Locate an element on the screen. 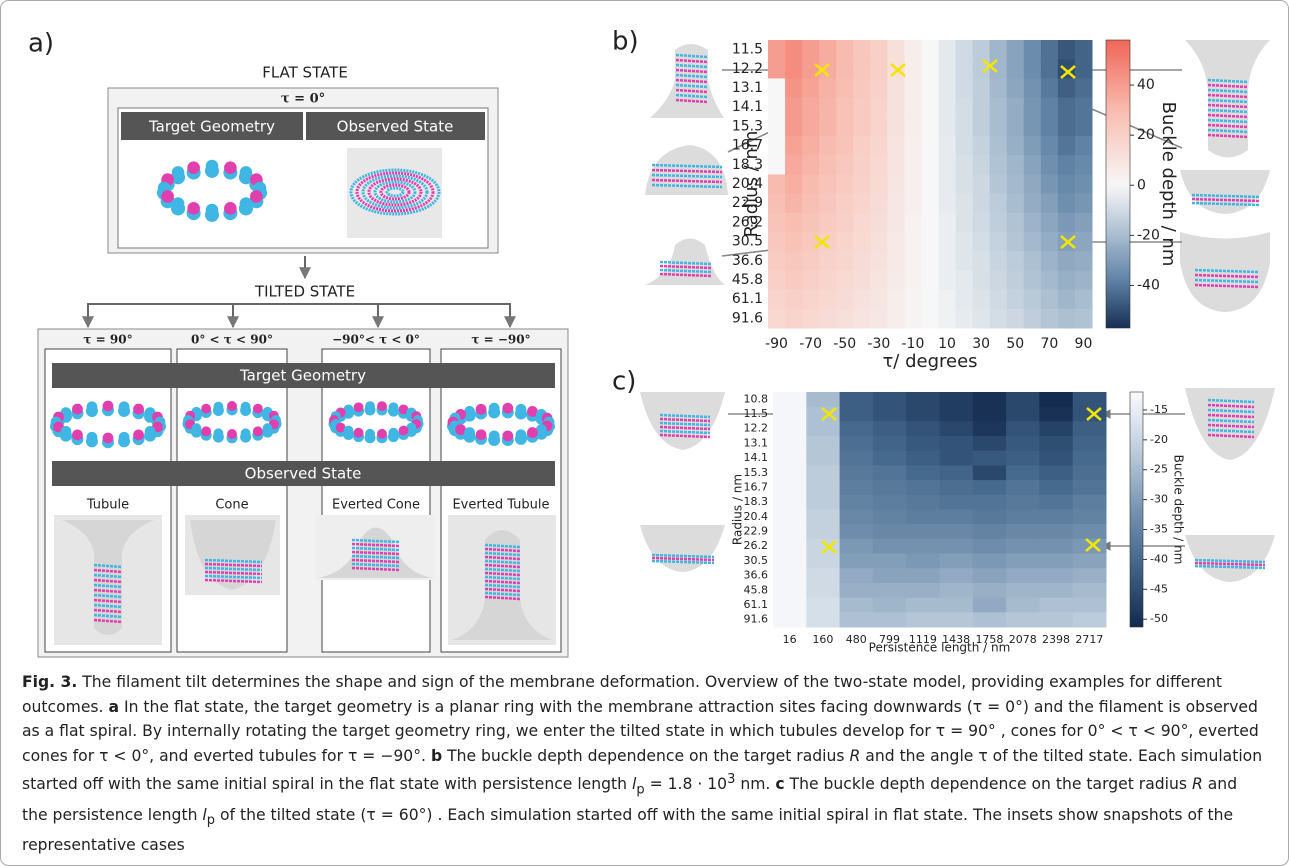 This screenshot has width=1289, height=866. y-tick-label: 45.8 is located at coordinates (756, 589).